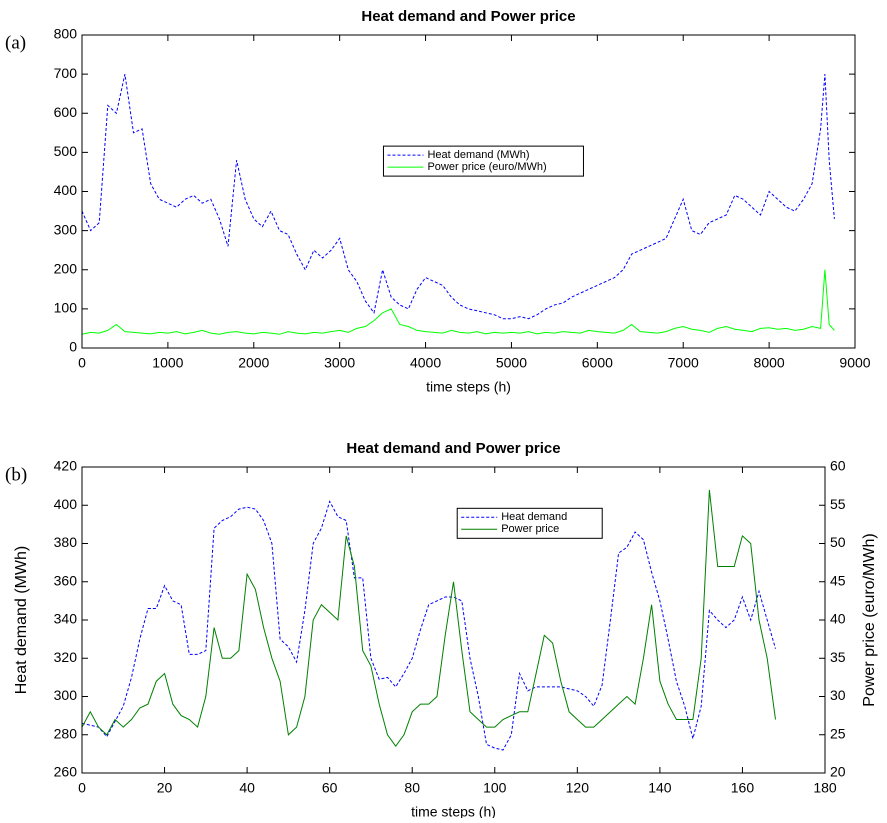  Describe the element at coordinates (838, 466) in the screenshot. I see `y2-tick-label: 60` at that location.